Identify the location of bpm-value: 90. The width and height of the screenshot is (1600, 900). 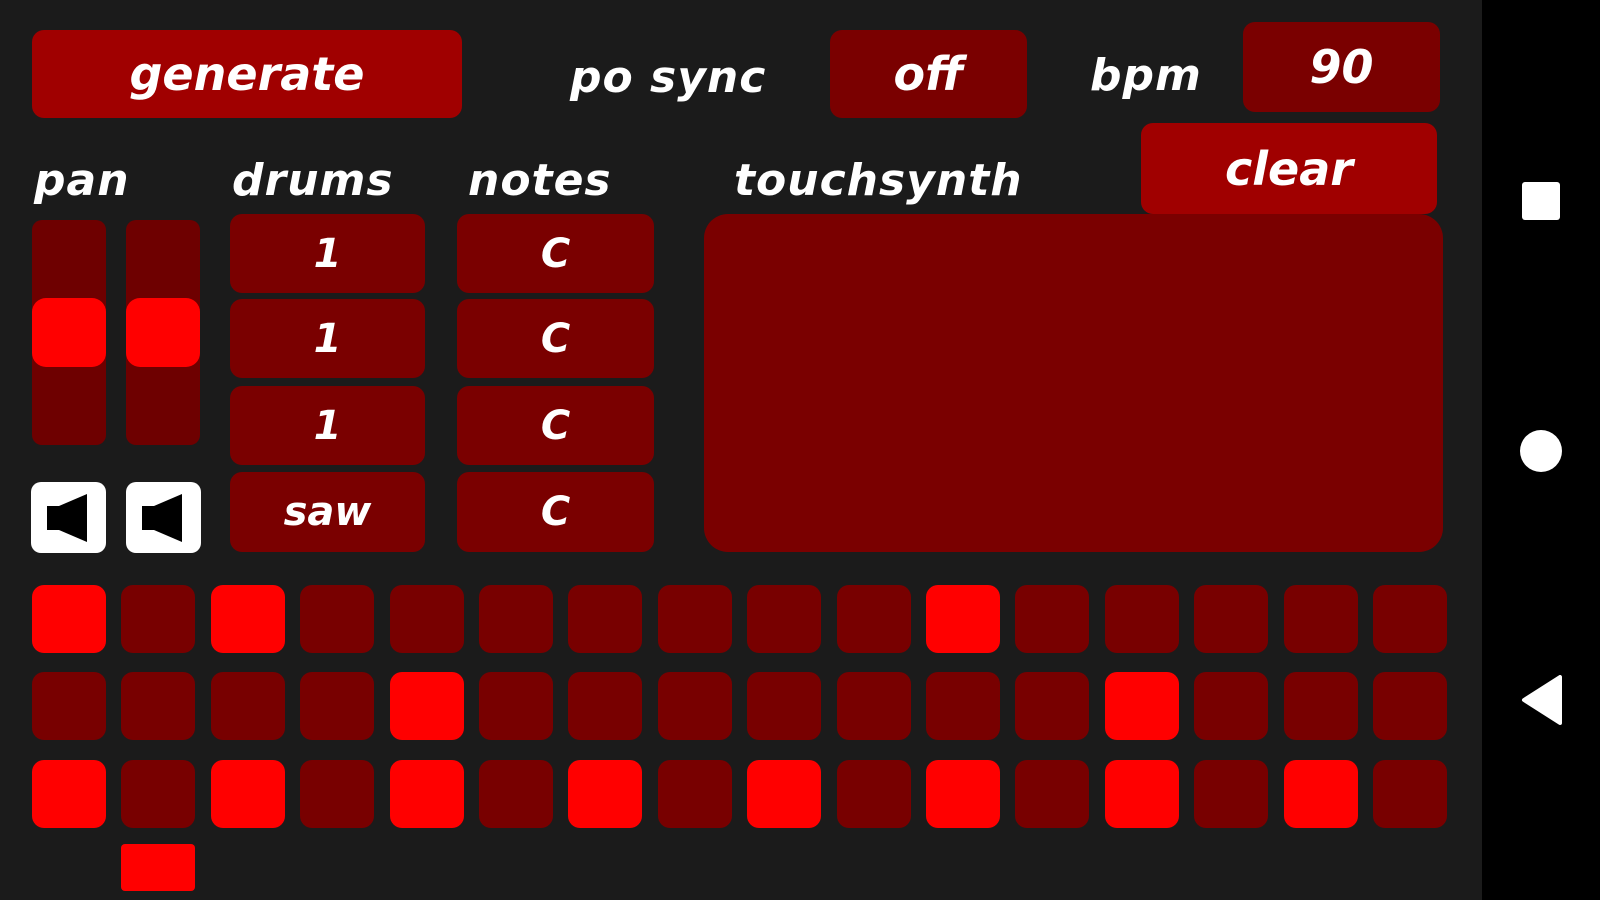
(1341, 67).